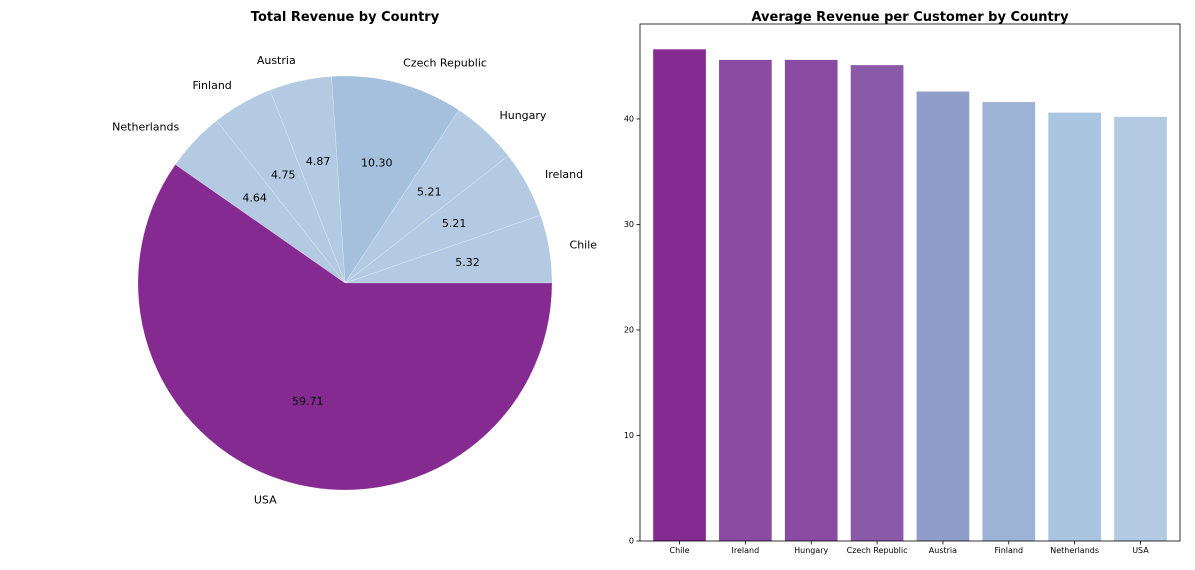 The image size is (1195, 570). Describe the element at coordinates (629, 118) in the screenshot. I see `y-tick-label-40: 40` at that location.